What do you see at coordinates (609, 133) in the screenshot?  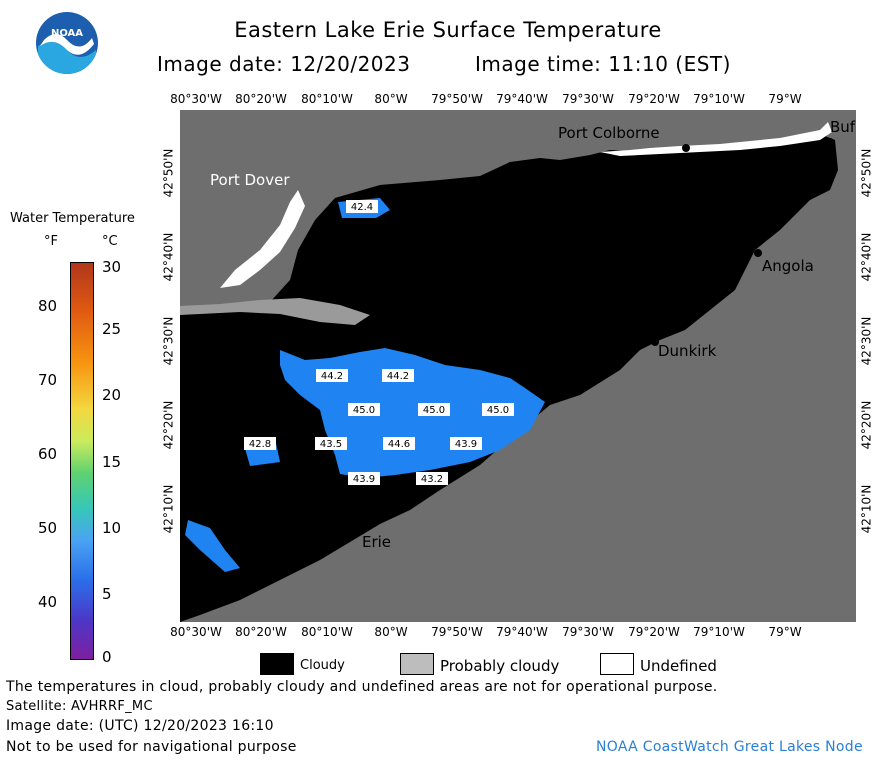 I see `place-port-colborne: Port Colborne` at bounding box center [609, 133].